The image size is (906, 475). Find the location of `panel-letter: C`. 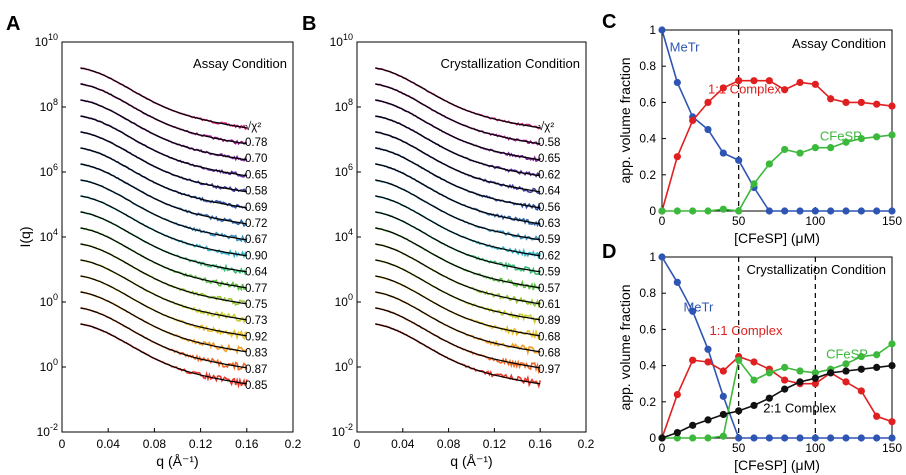

panel-letter: C is located at coordinates (609, 22).